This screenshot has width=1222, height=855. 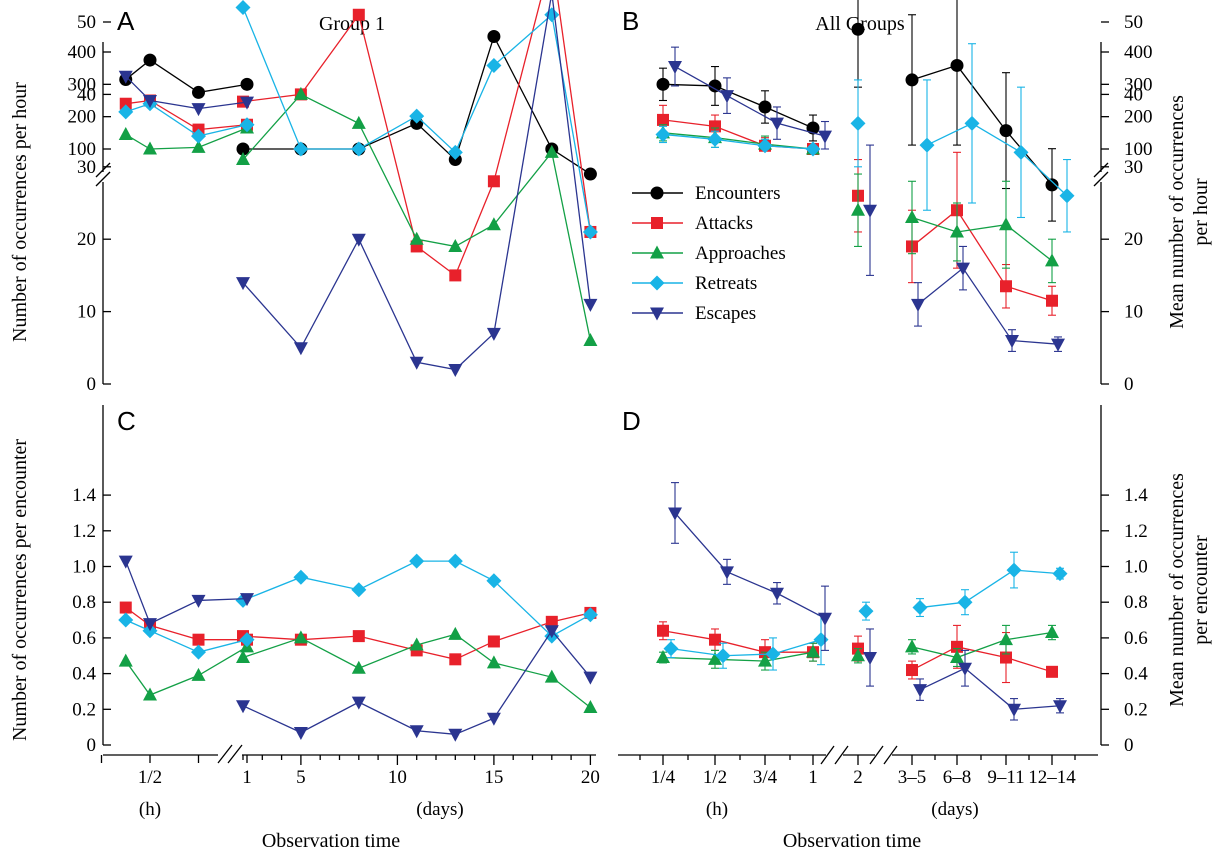 I want to click on panel-letter-d: D, so click(x=631, y=421).